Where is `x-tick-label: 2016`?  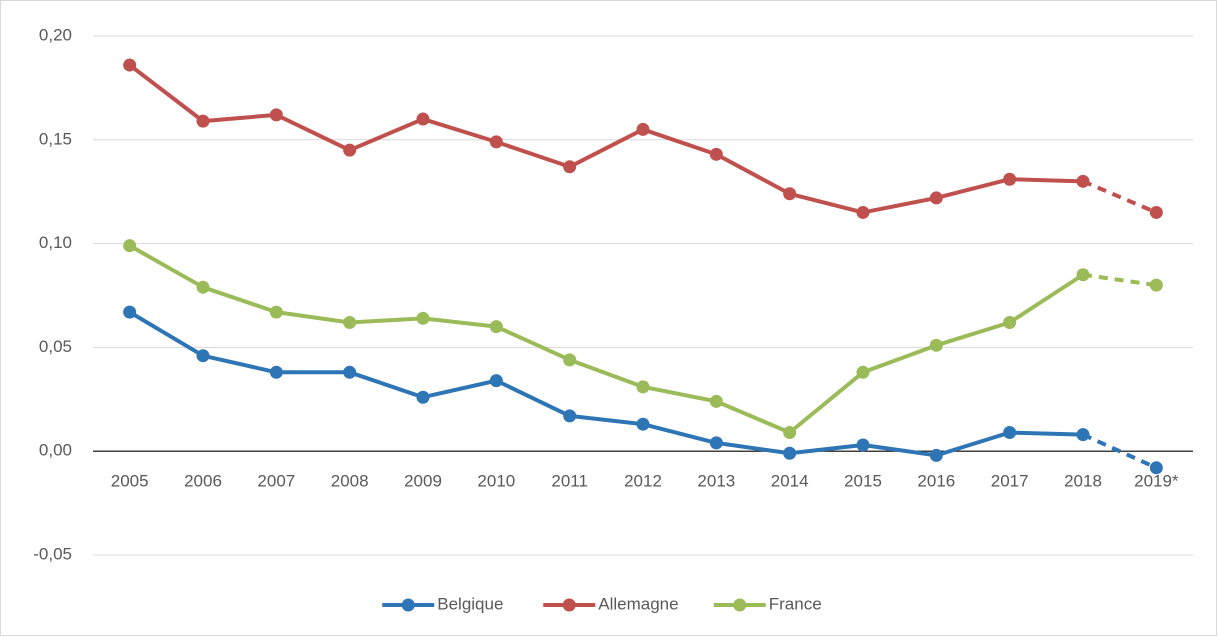
x-tick-label: 2016 is located at coordinates (936, 481).